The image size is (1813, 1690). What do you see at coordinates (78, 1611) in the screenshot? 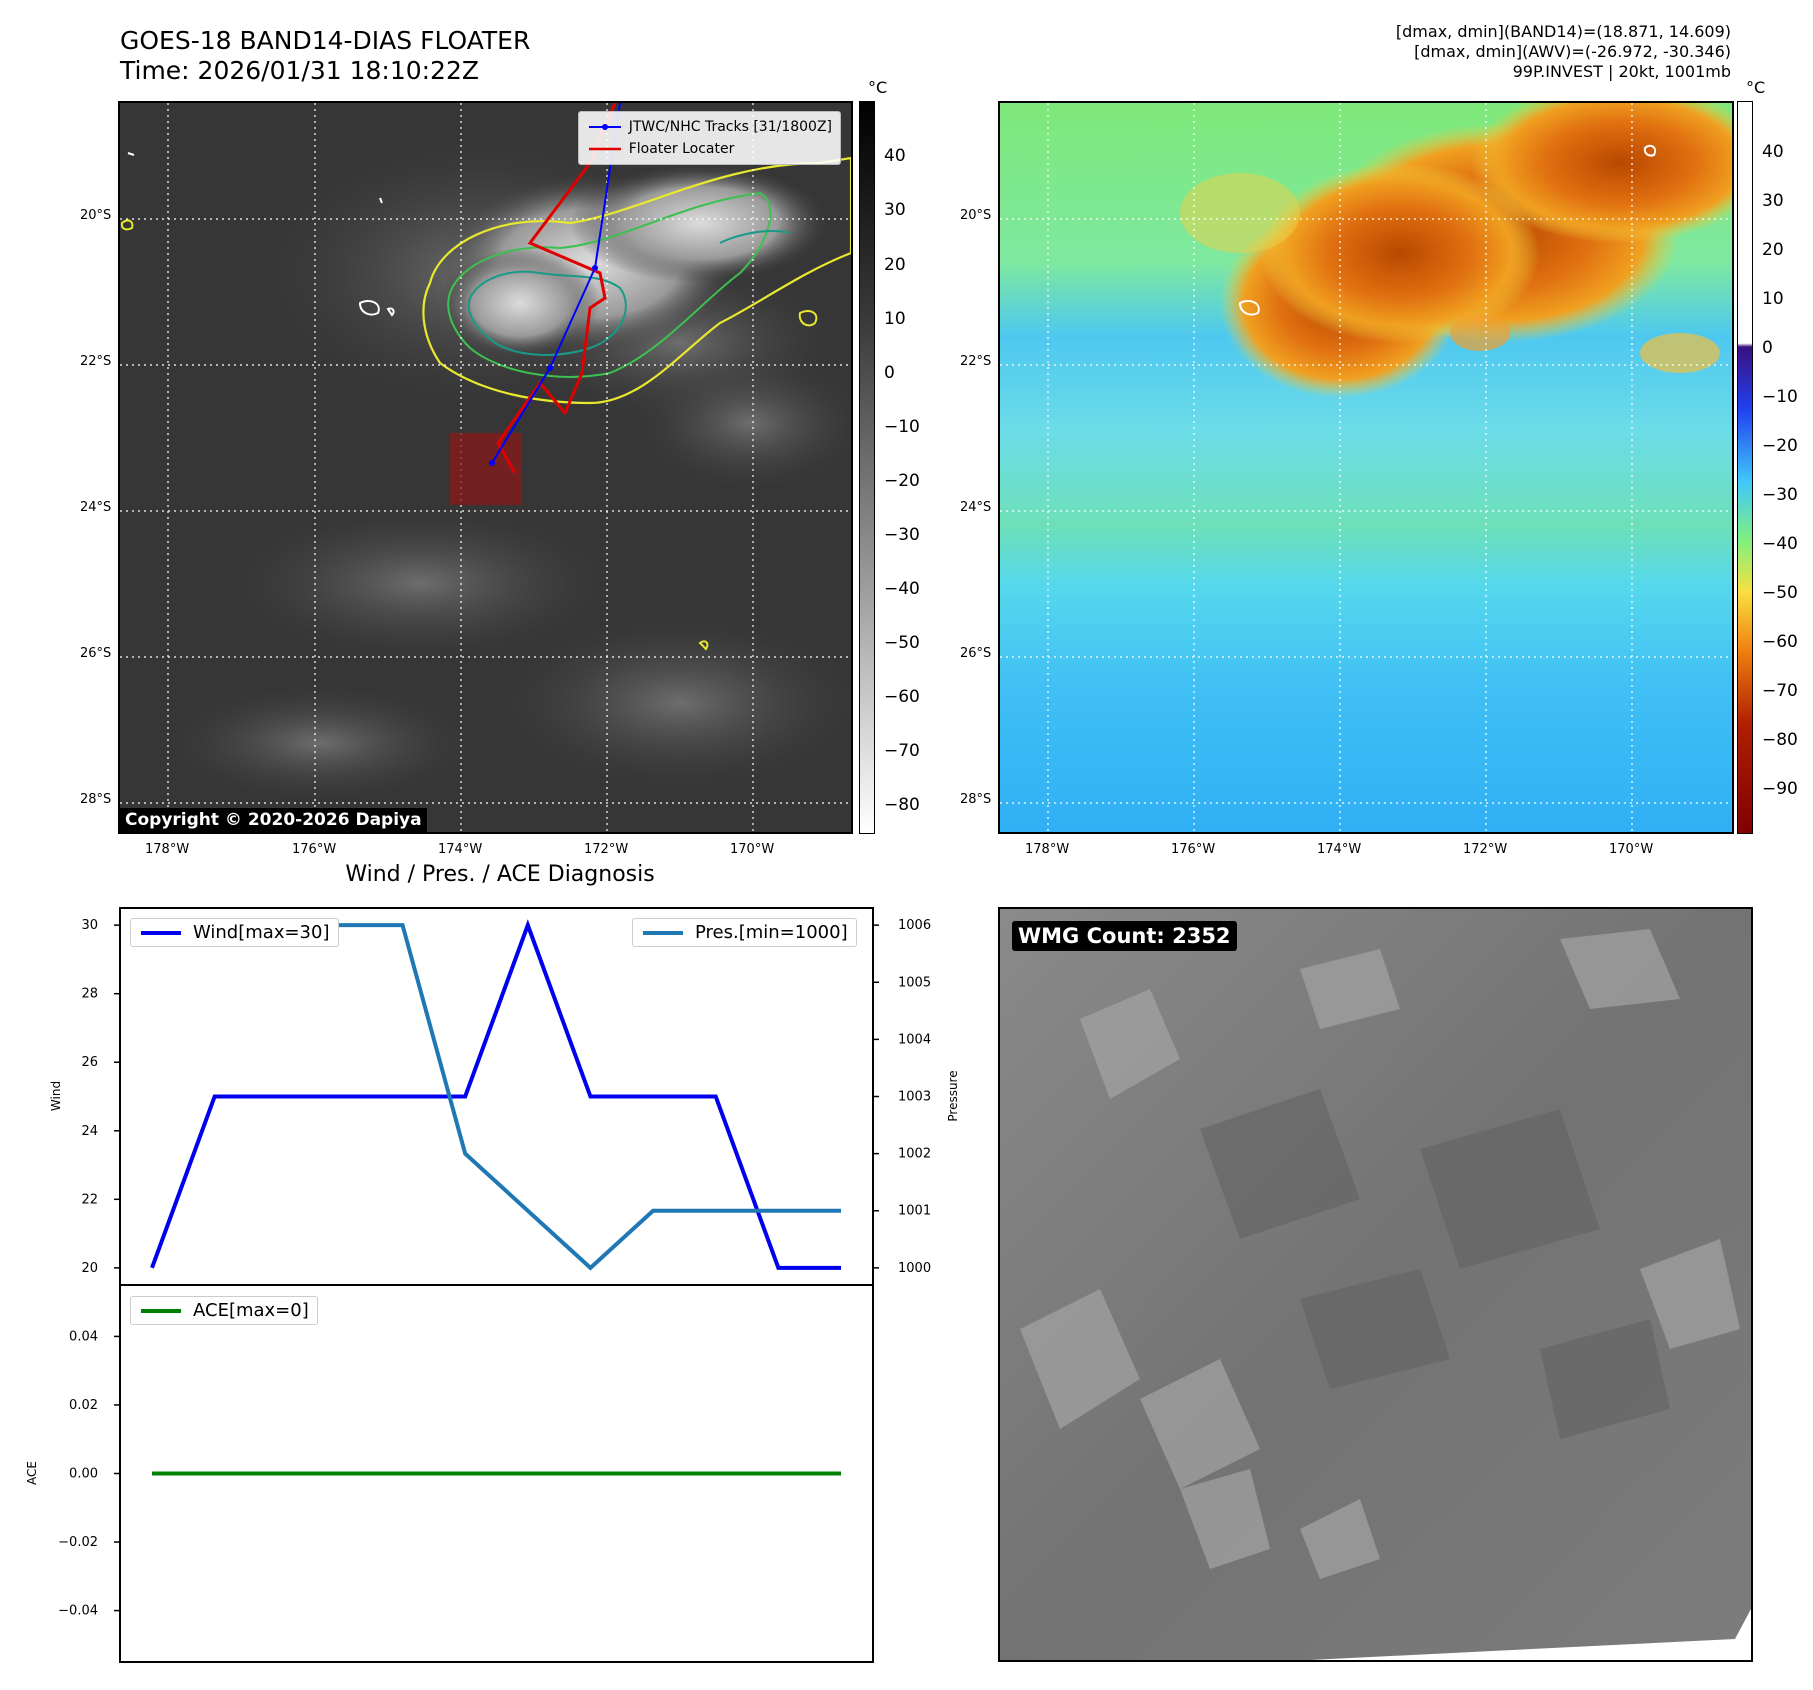
I see `ace-tick-label: −0.04` at bounding box center [78, 1611].